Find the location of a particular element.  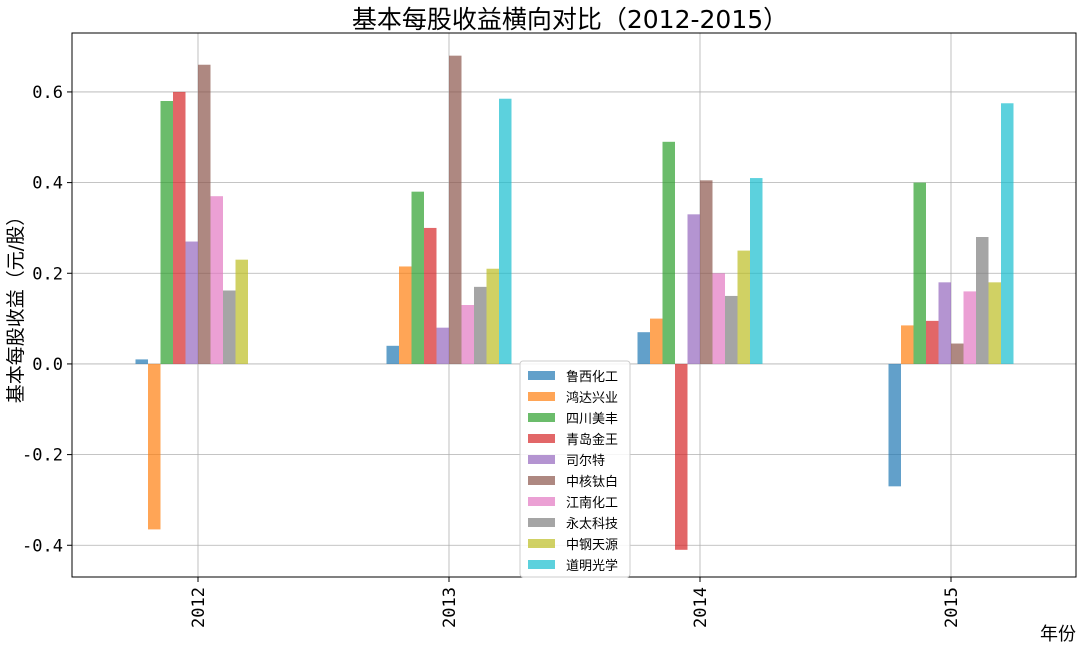

chart-title: 基本每股收益横向对比（2012-2015） is located at coordinates (570, 19).